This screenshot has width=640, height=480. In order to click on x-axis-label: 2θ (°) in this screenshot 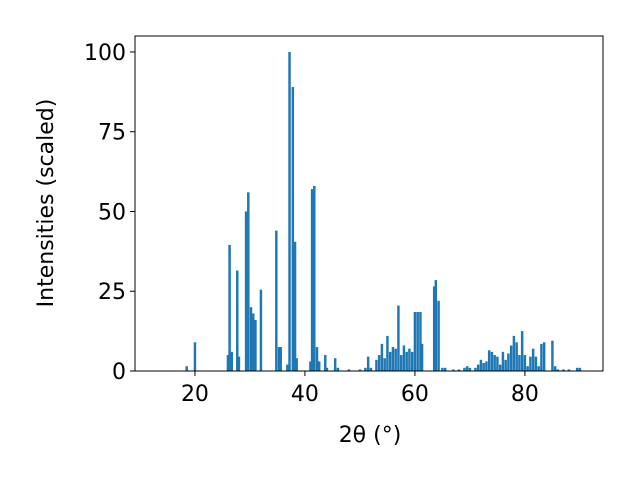, I will do `click(370, 435)`.